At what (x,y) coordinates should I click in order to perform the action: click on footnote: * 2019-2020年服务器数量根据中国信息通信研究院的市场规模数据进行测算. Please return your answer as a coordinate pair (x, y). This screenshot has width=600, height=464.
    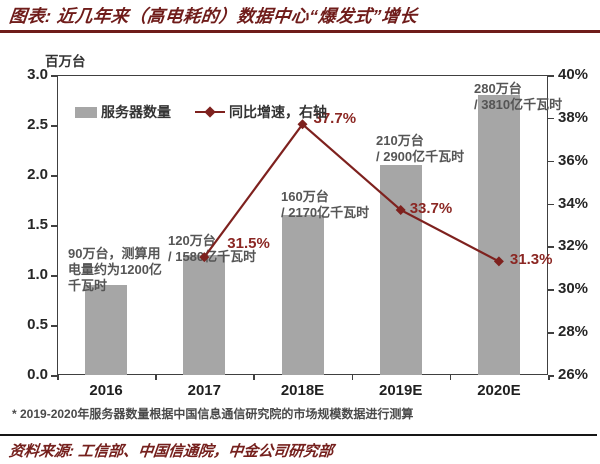
    Looking at the image, I should click on (213, 414).